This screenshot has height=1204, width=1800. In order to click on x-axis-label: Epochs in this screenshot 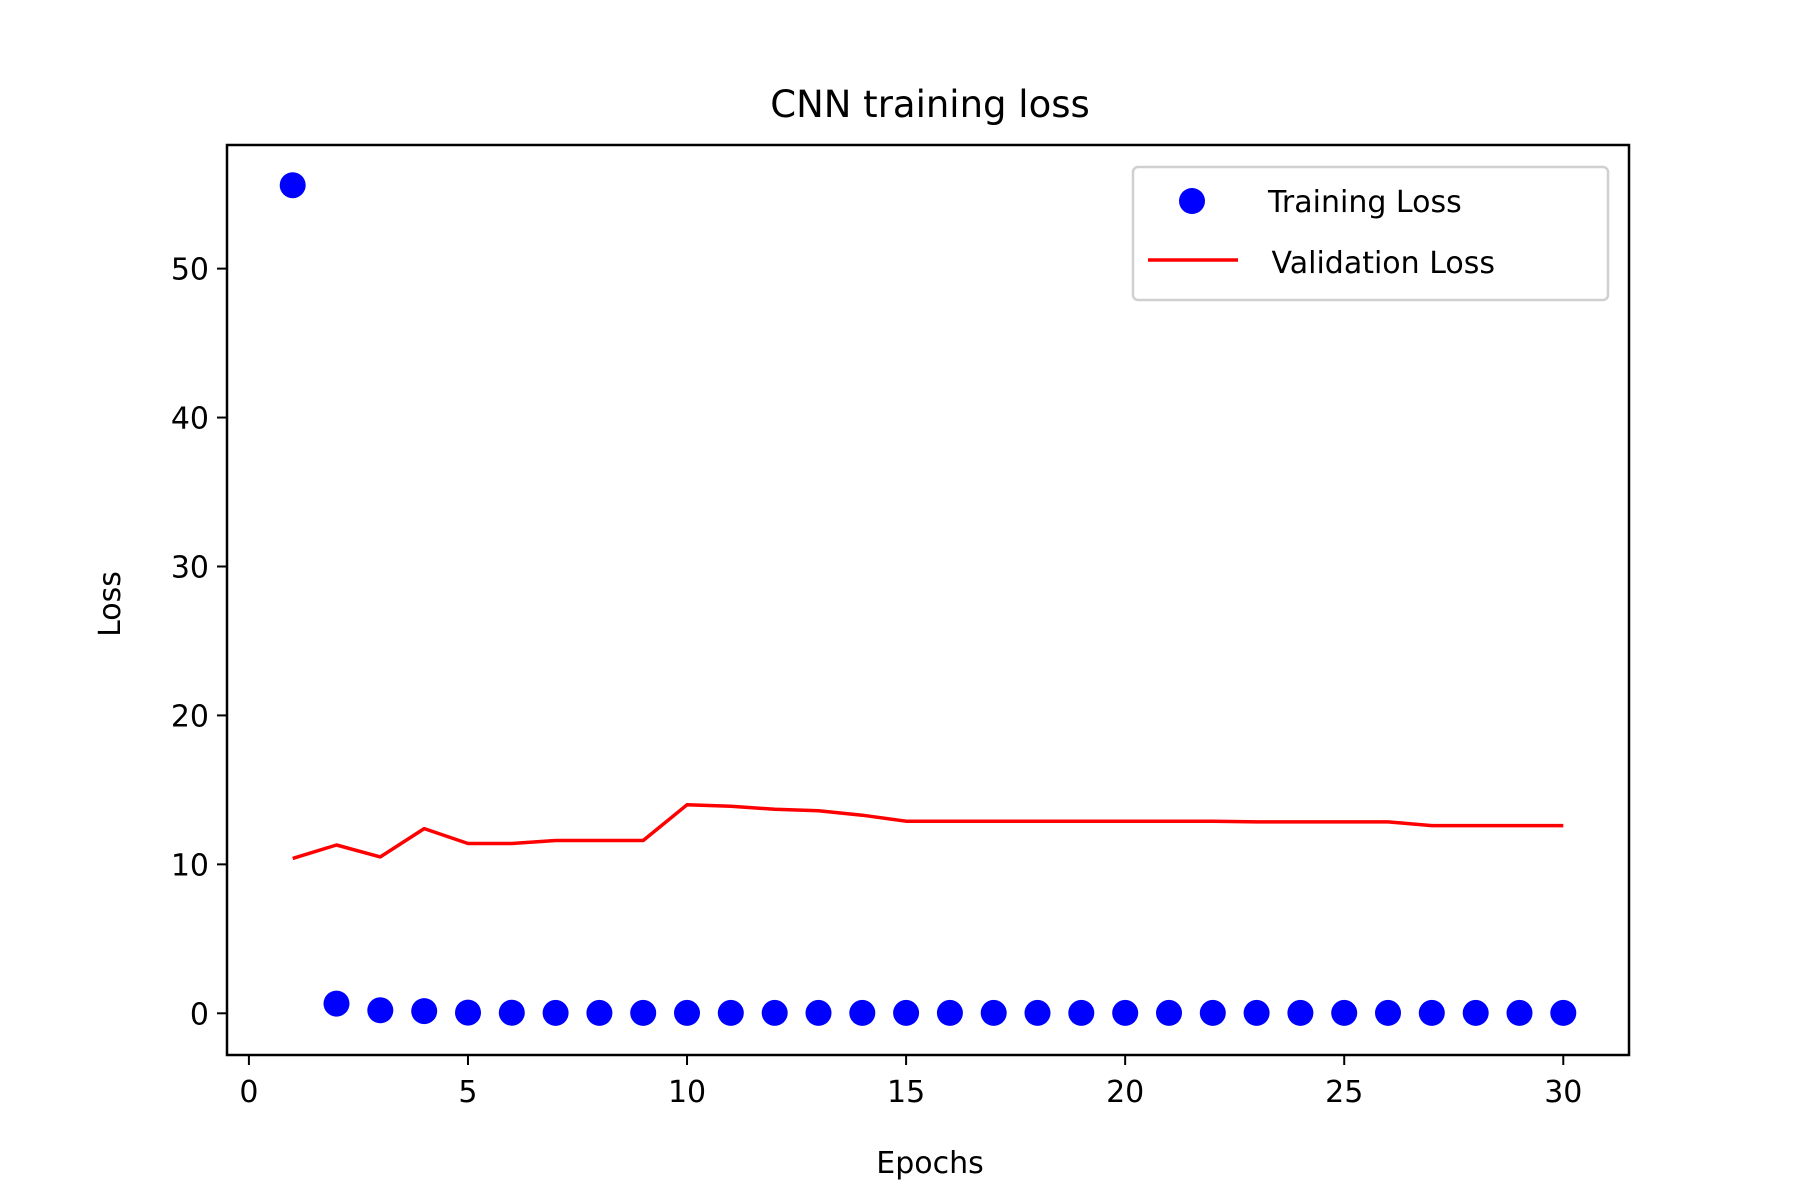, I will do `click(930, 1163)`.